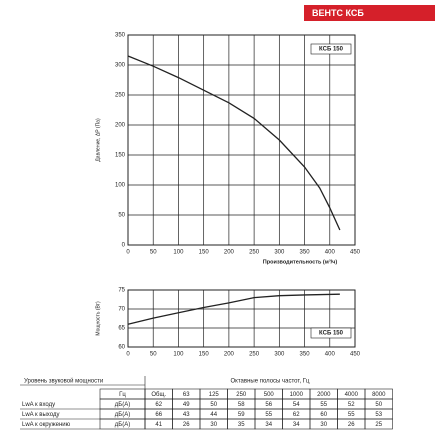 The width and height of the screenshot is (445, 448). Describe the element at coordinates (98, 318) in the screenshot. I see `y-axis-label: Мощность (Вт)` at that location.